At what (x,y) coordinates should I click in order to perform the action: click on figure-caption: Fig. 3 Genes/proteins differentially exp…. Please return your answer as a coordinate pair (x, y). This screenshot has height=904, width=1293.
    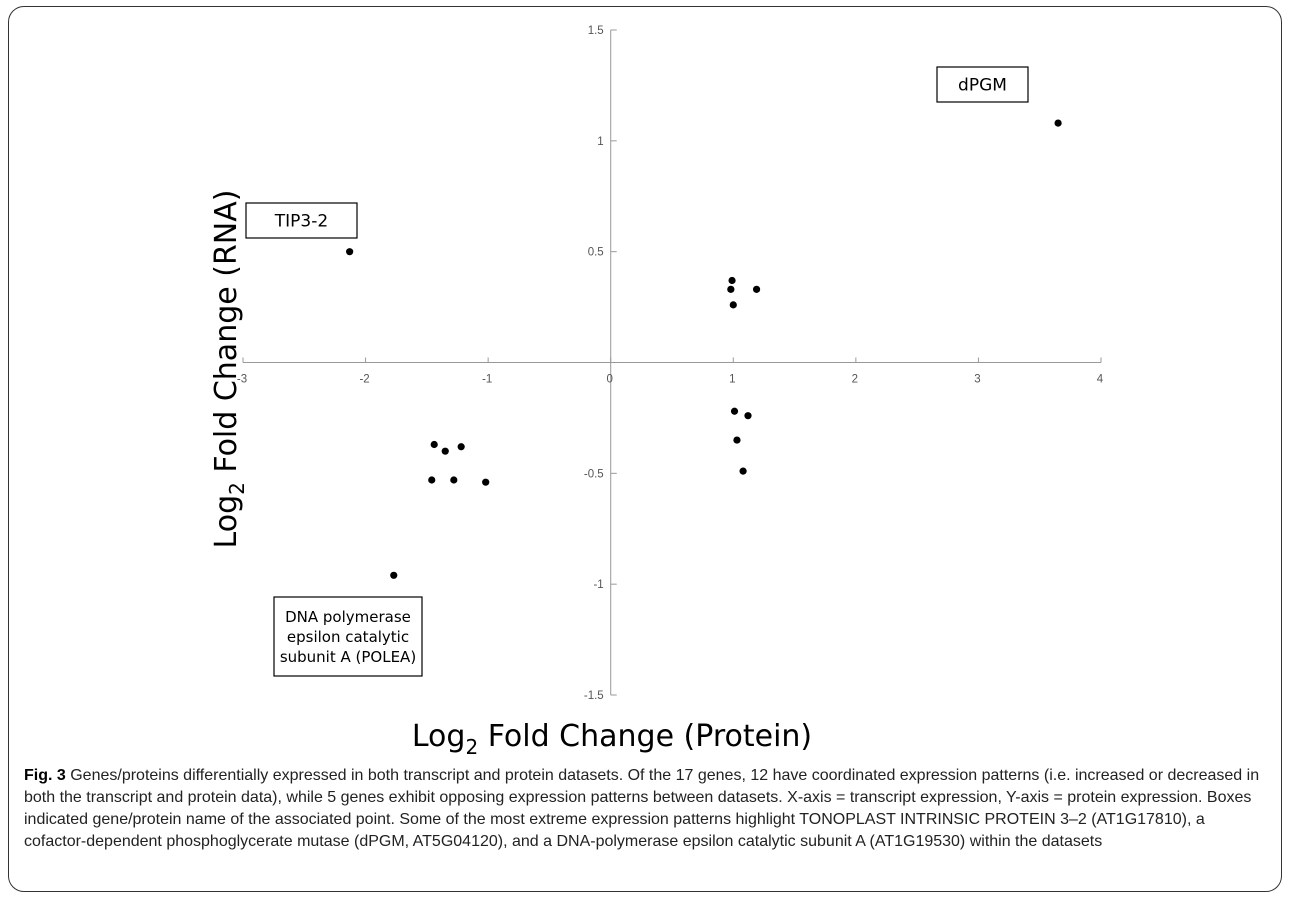
    Looking at the image, I should click on (646, 809).